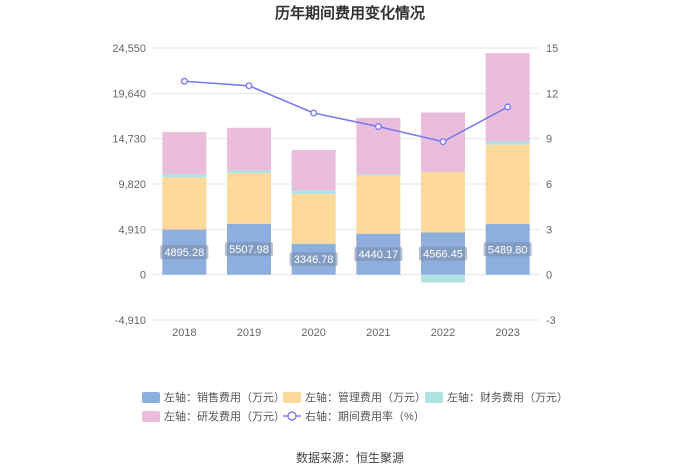 Image resolution: width=700 pixels, height=474 pixels. Describe the element at coordinates (129, 49) in the screenshot. I see `left-tick-label: 24,550` at that location.